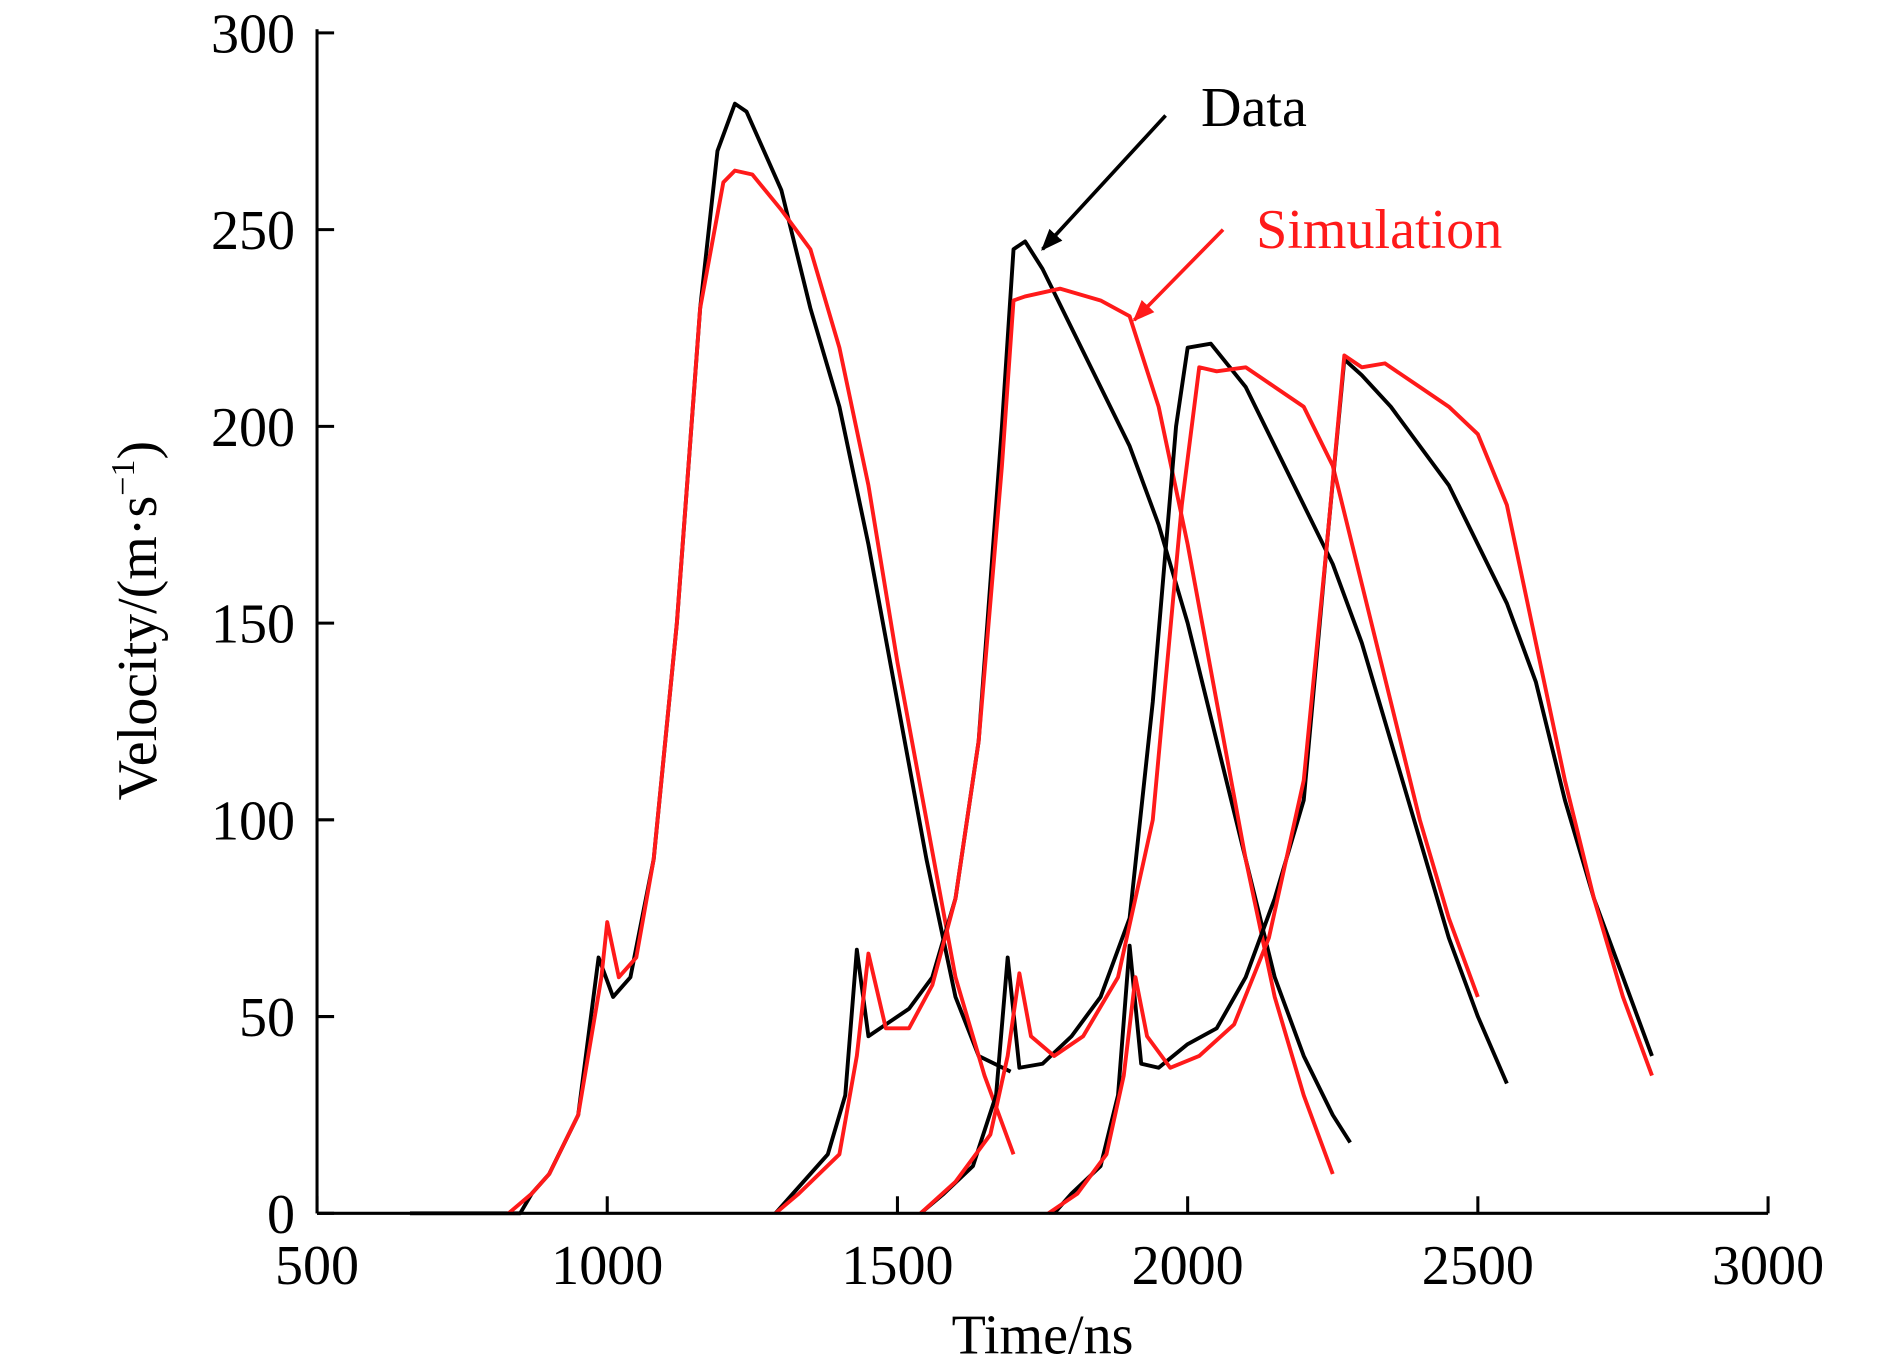  I want to click on y-axis-label-close: ), so click(138, 450).